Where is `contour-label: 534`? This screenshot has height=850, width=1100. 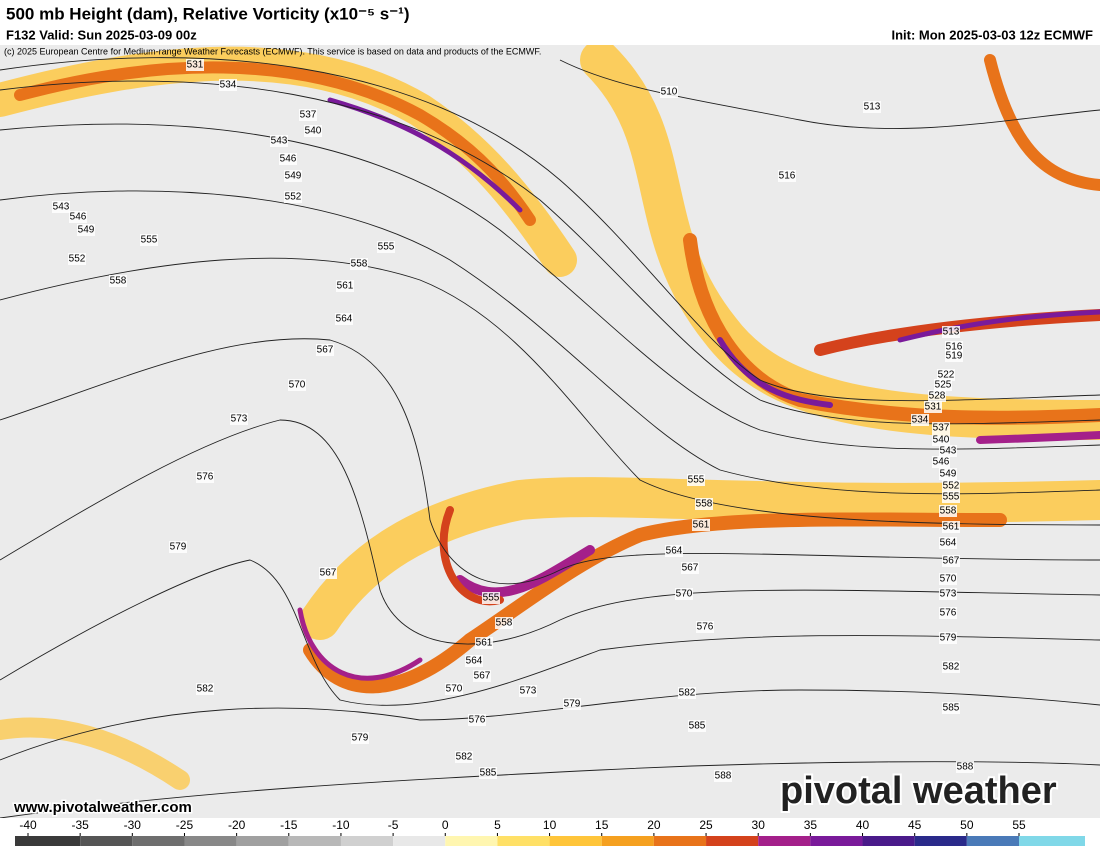
contour-label: 534 is located at coordinates (920, 420).